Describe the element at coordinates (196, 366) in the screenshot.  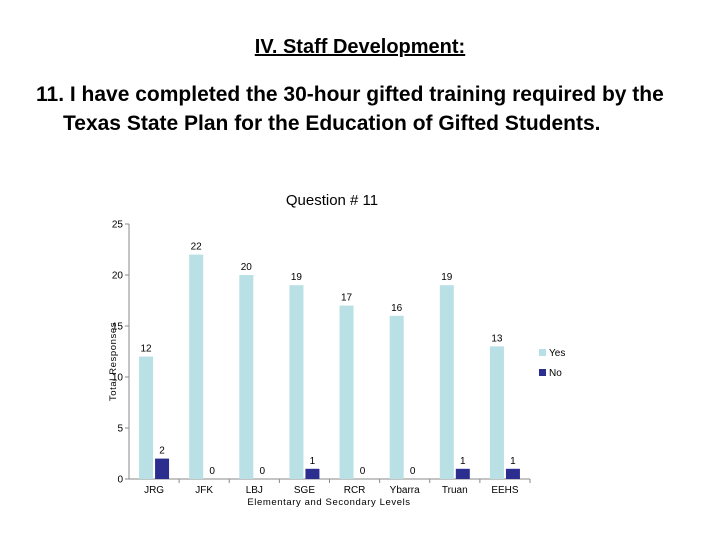
I see `bar-yes-jfk` at that location.